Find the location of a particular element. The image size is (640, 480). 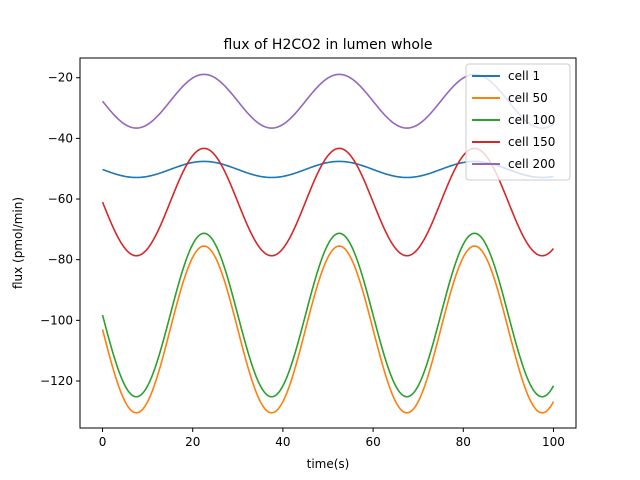

legend-label: cell 50 is located at coordinates (528, 98).